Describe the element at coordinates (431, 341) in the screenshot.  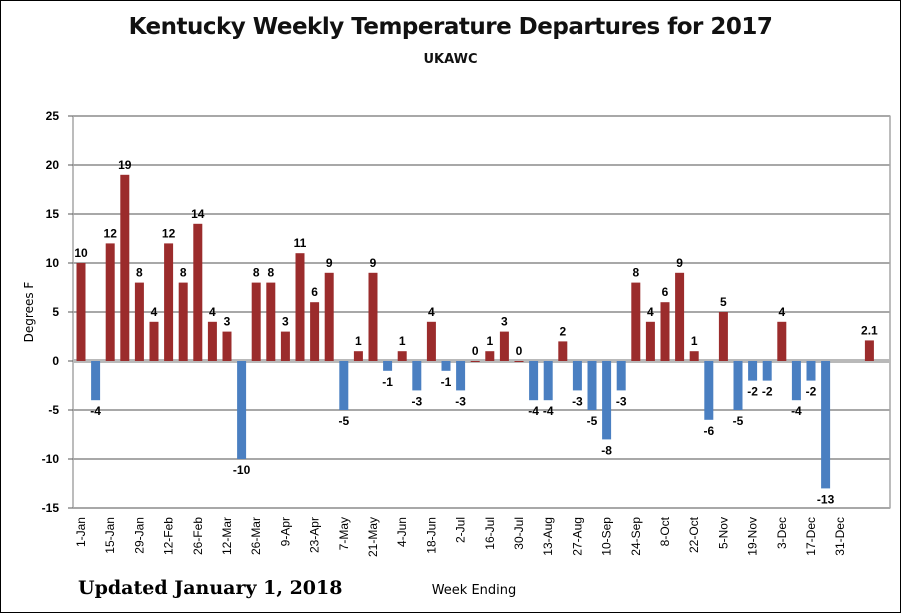
I see `bar-18-Jun` at that location.